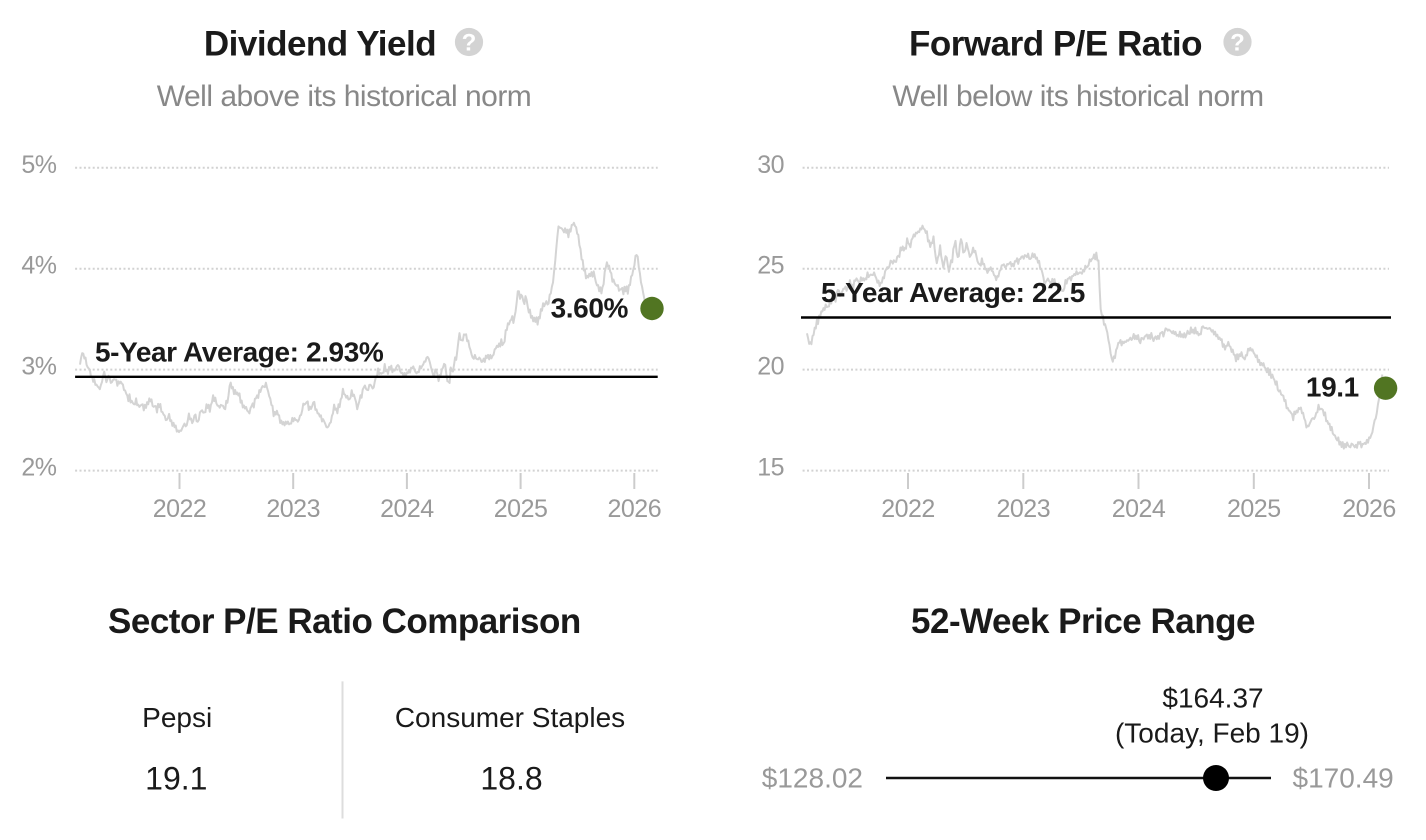  I want to click on svg-text: 20, so click(770, 367).